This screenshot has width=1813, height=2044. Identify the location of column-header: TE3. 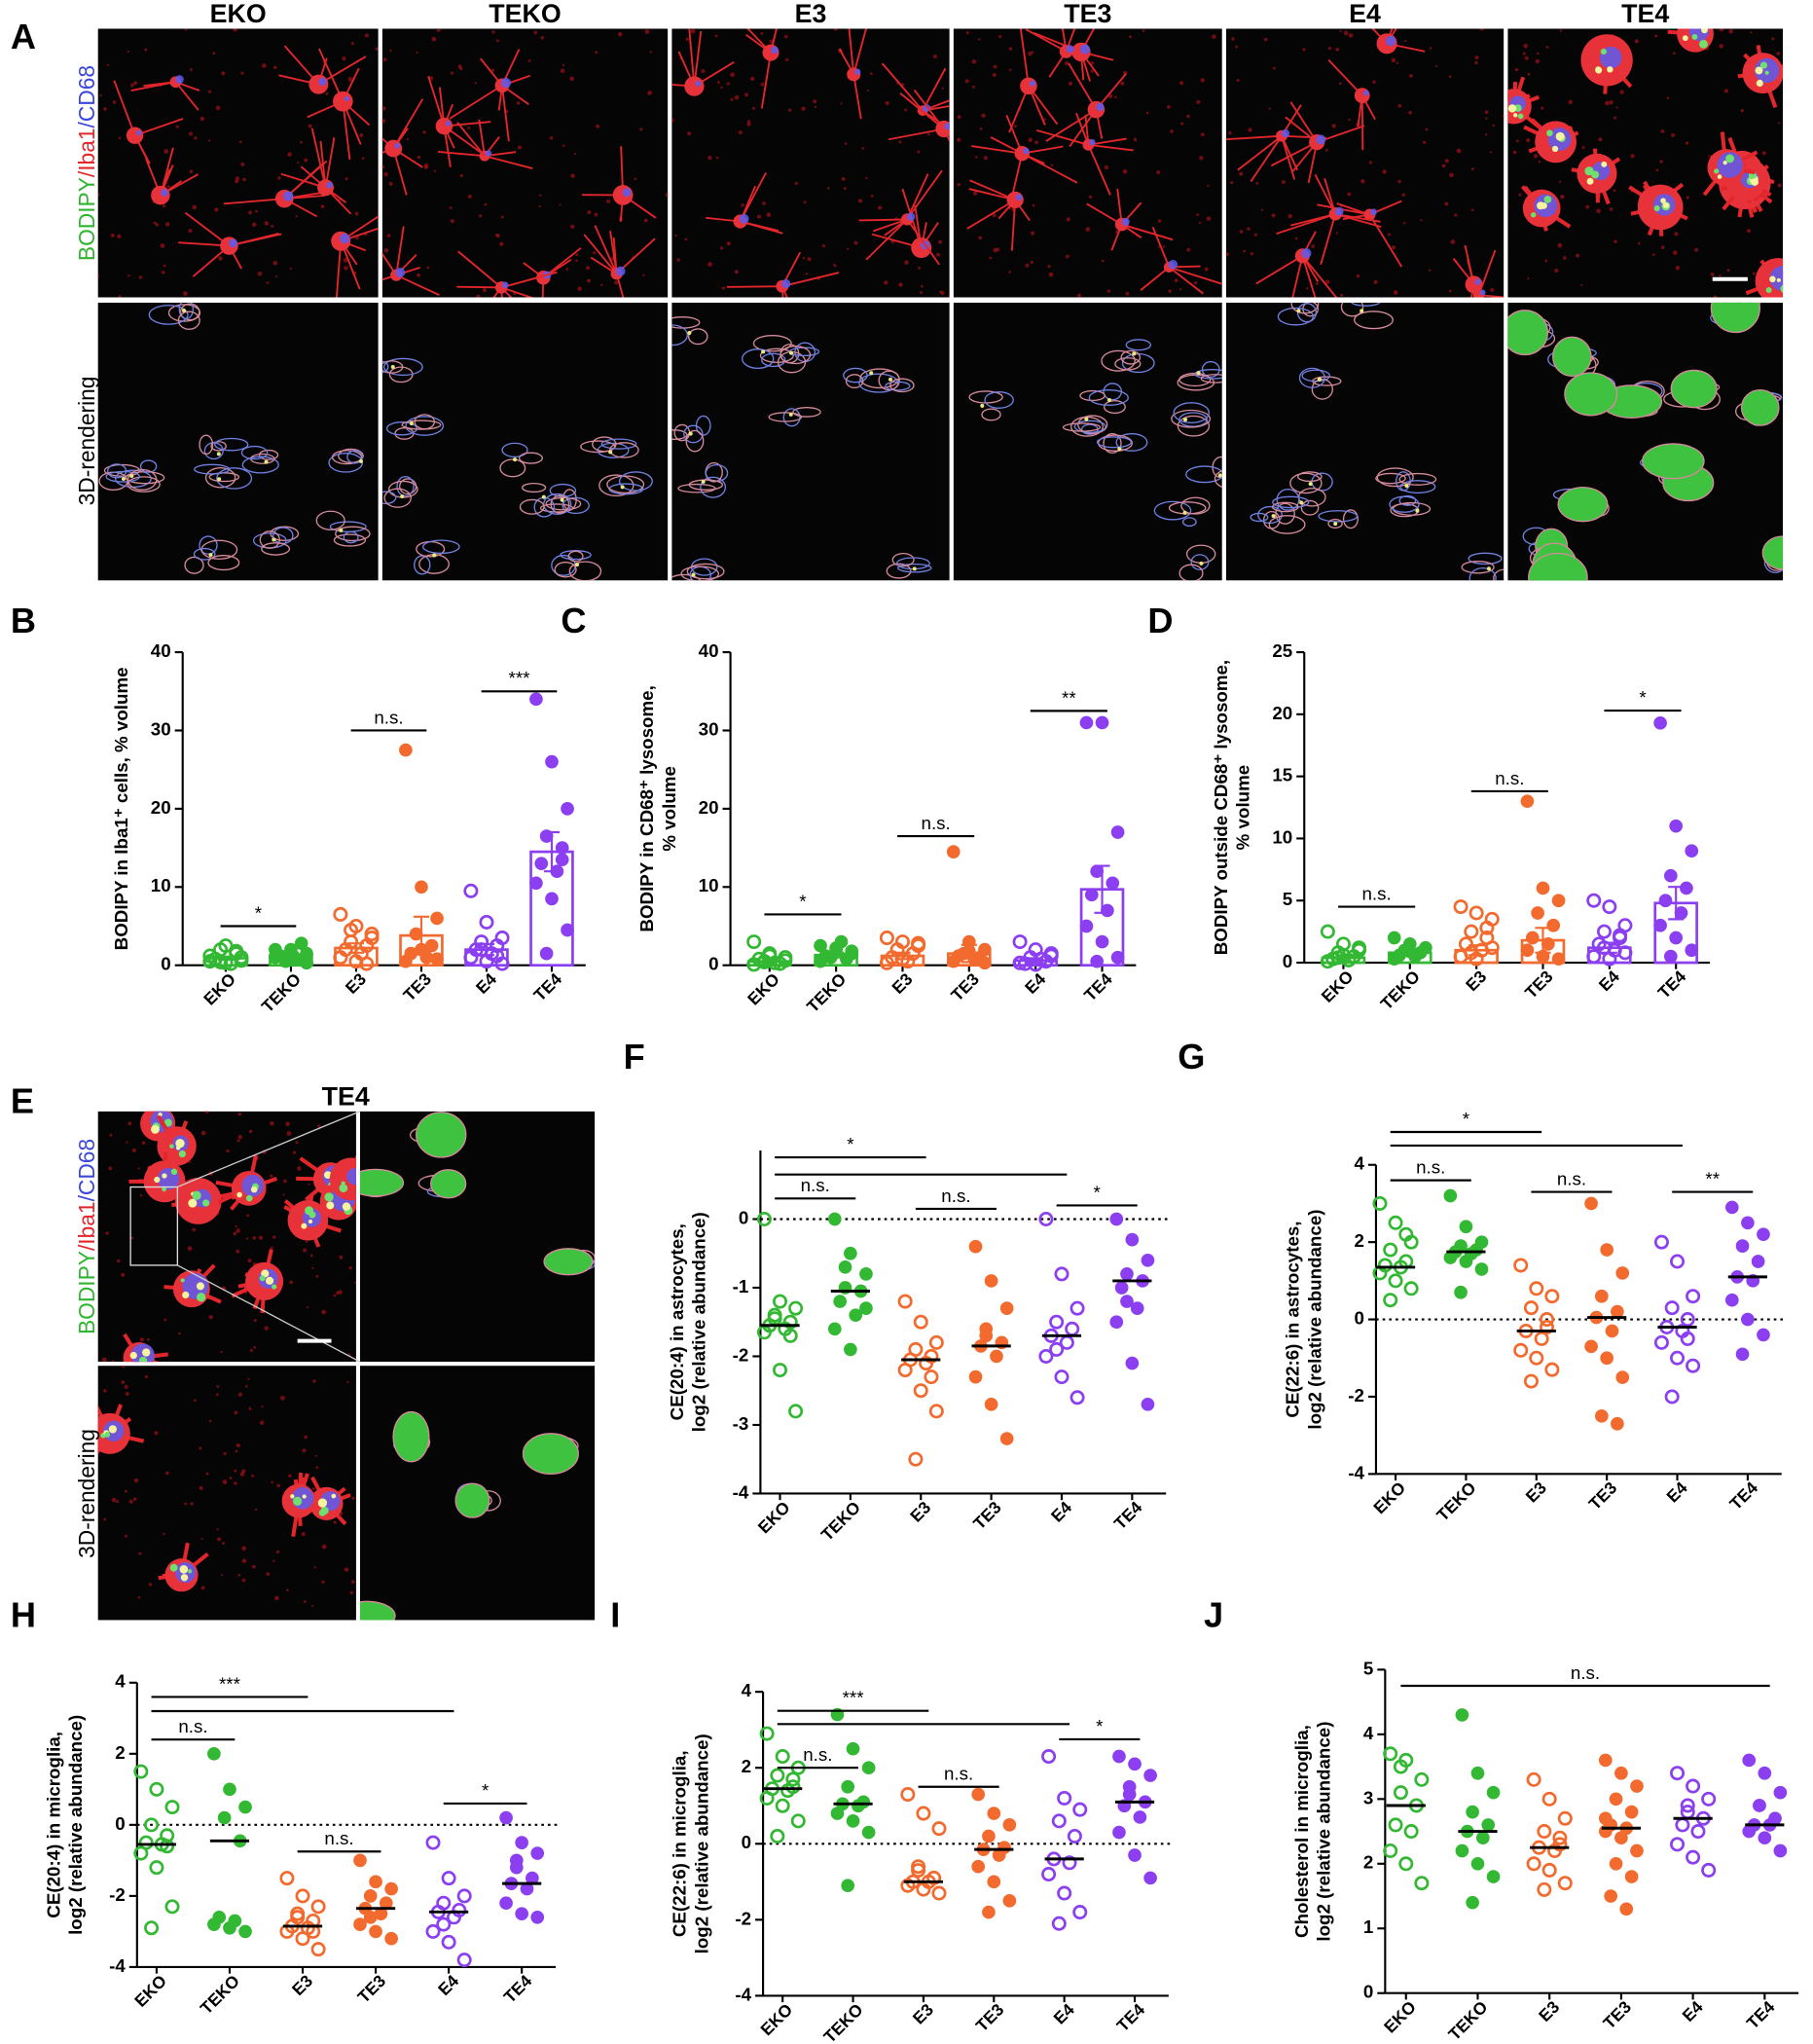
(1087, 14).